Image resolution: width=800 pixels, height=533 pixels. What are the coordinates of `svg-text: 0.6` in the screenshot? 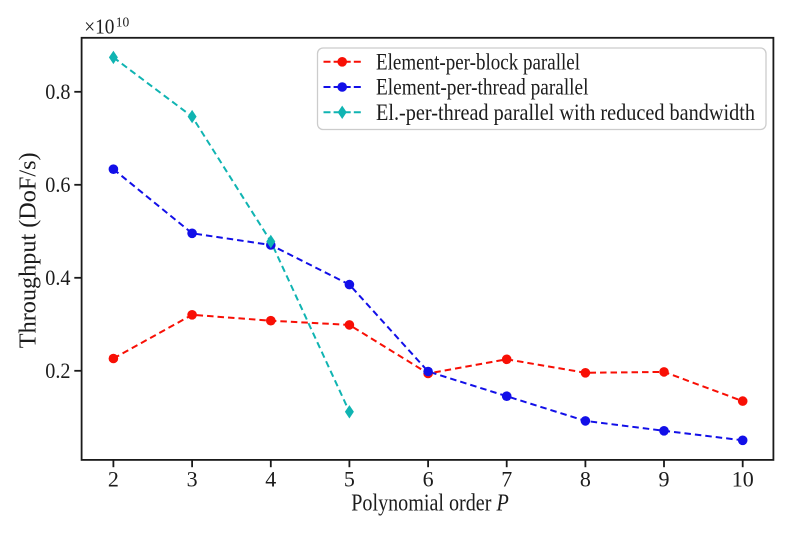 It's located at (57, 184).